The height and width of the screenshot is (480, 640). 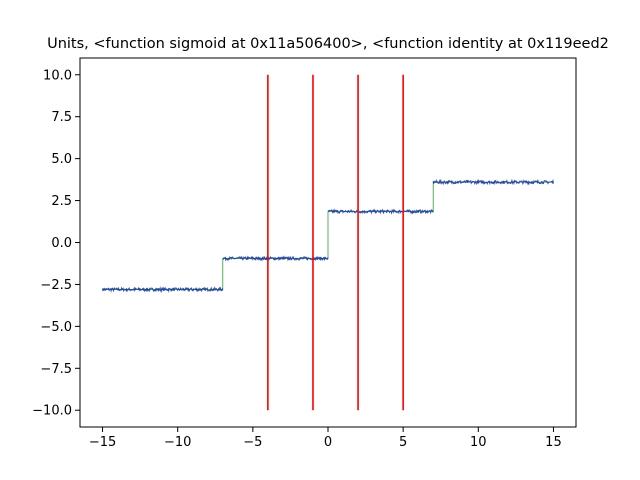 I want to click on x-tick-label: 10, so click(x=478, y=442).